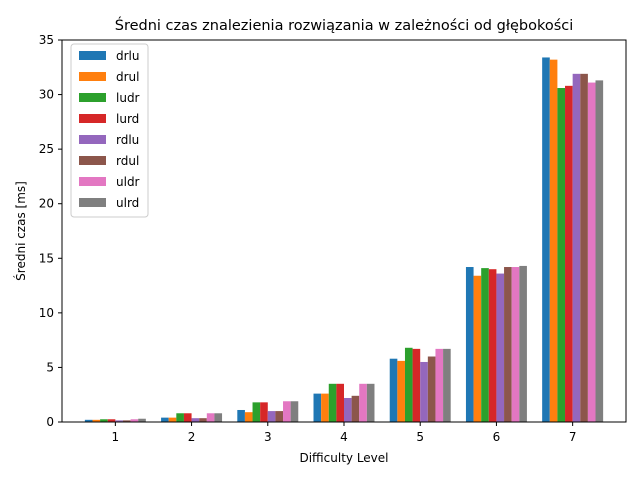  What do you see at coordinates (46, 95) in the screenshot?
I see `y-tick-label: 30` at bounding box center [46, 95].